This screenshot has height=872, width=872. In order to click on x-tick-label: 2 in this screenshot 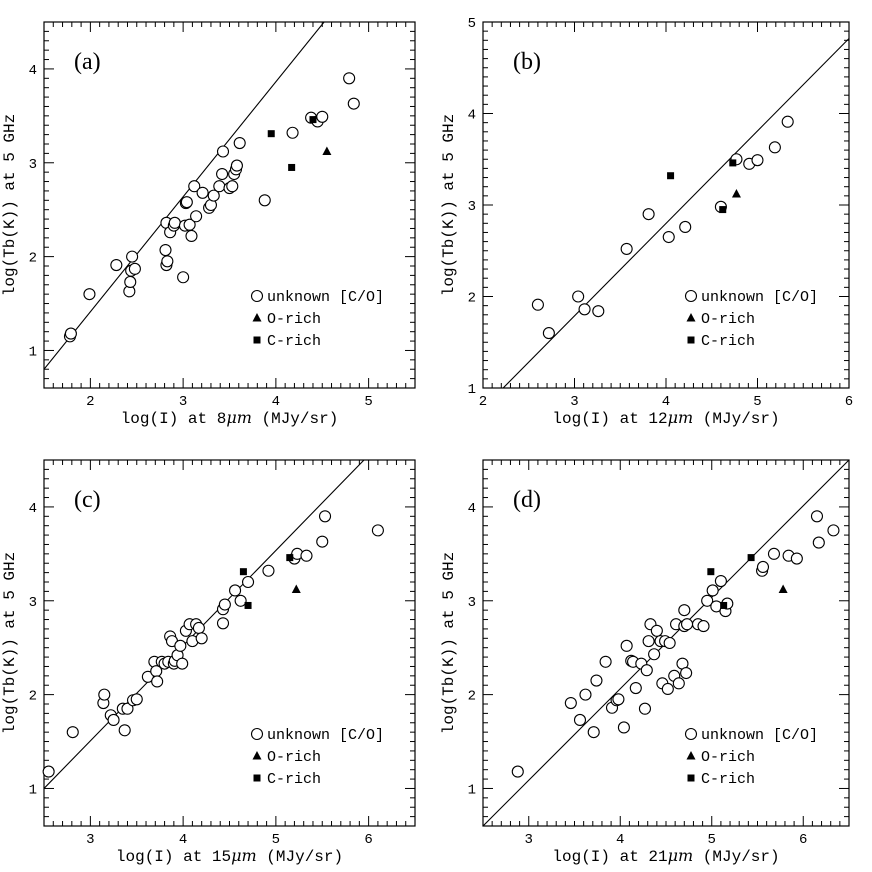, I will do `click(483, 402)`.